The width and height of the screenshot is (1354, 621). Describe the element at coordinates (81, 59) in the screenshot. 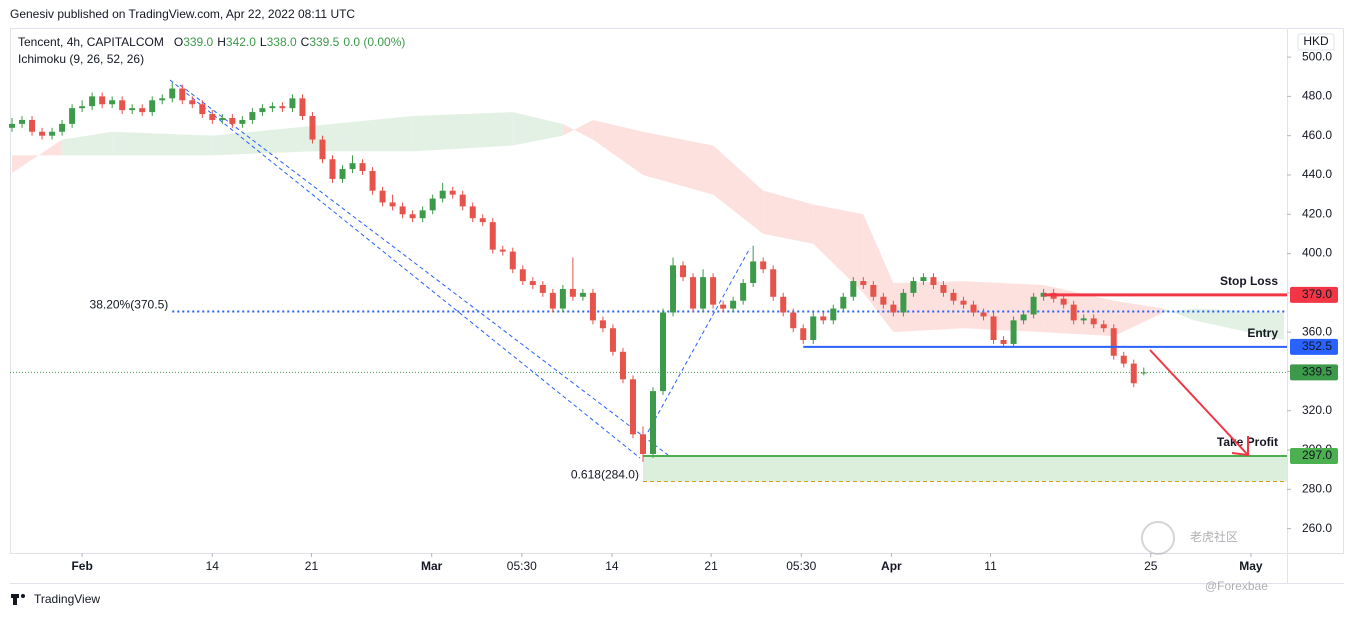

I see `indicator-legend: Ichimoku (9, 26, 52, 26)` at that location.